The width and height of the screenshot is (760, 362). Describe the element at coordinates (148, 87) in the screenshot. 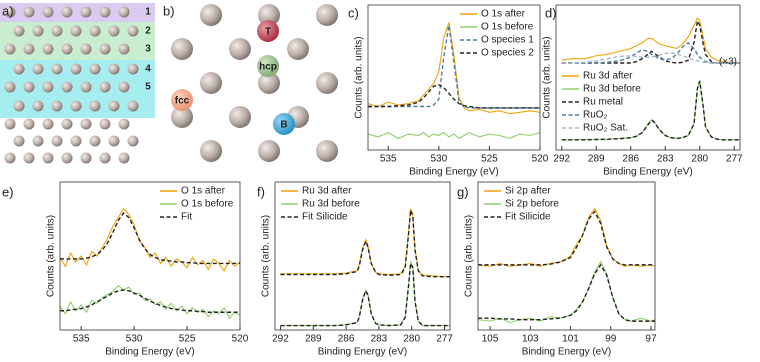

I see `layer-label: 5` at that location.